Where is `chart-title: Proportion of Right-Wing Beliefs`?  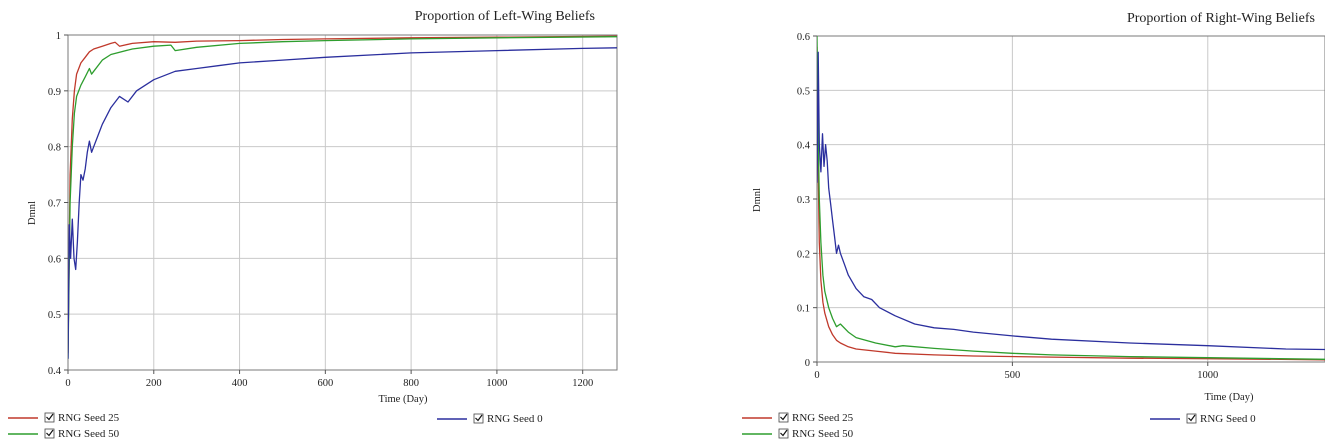
chart-title: Proportion of Right-Wing Beliefs is located at coordinates (1221, 18).